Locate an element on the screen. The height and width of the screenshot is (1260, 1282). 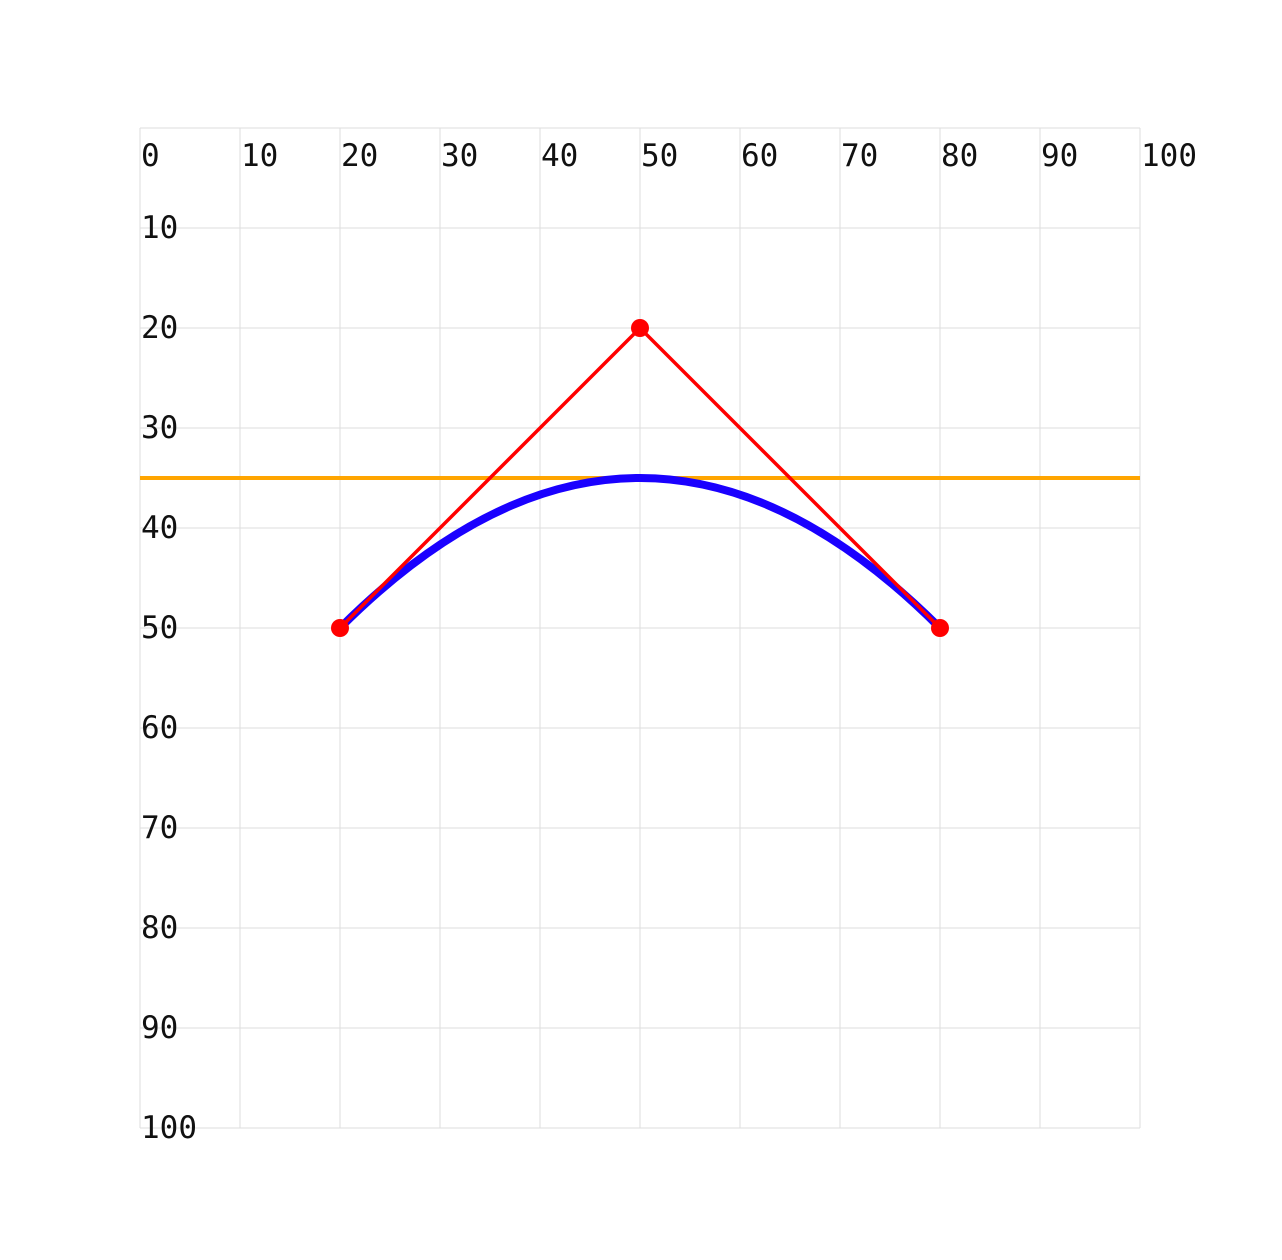
x-tick-label: 30 is located at coordinates (459, 156).